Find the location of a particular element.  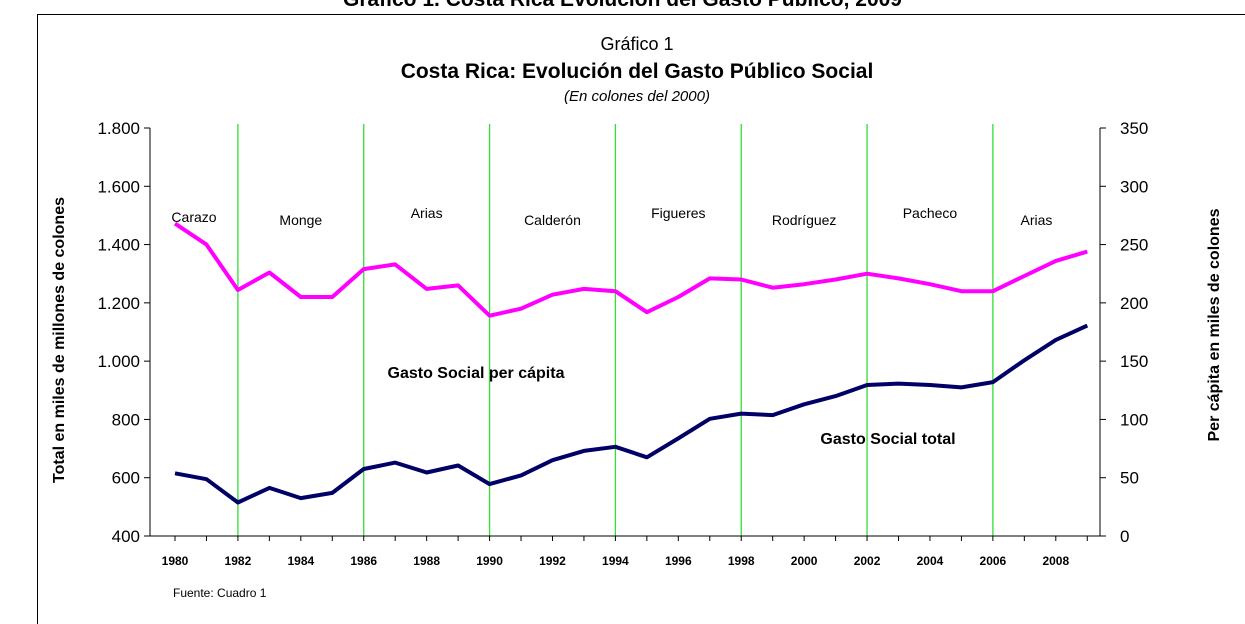

chart-label: Gráfico 1 is located at coordinates (636, 44).